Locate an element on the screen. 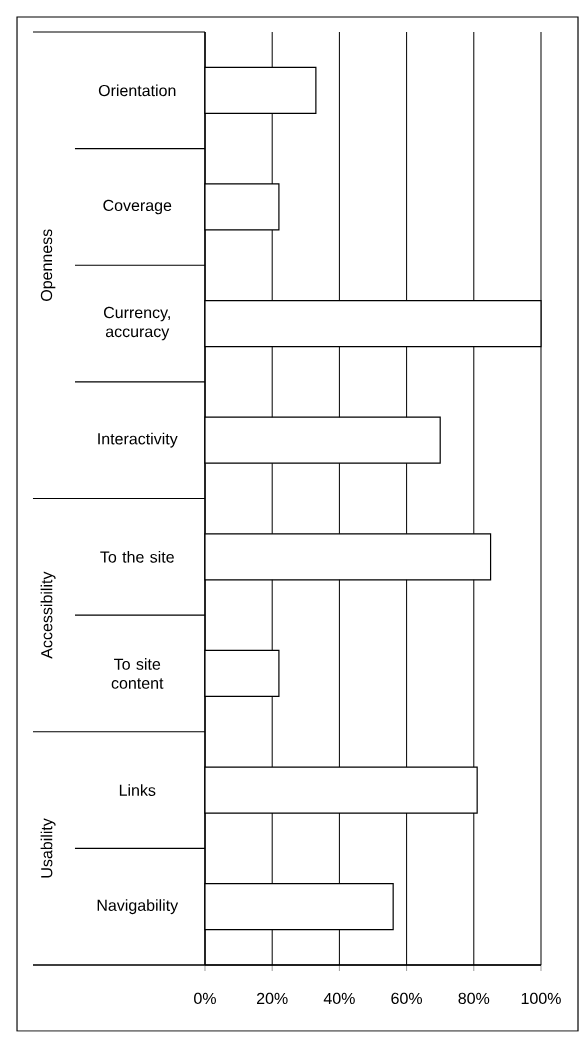 This screenshot has width=580, height=1048. x-tick-label: 0% is located at coordinates (205, 998).